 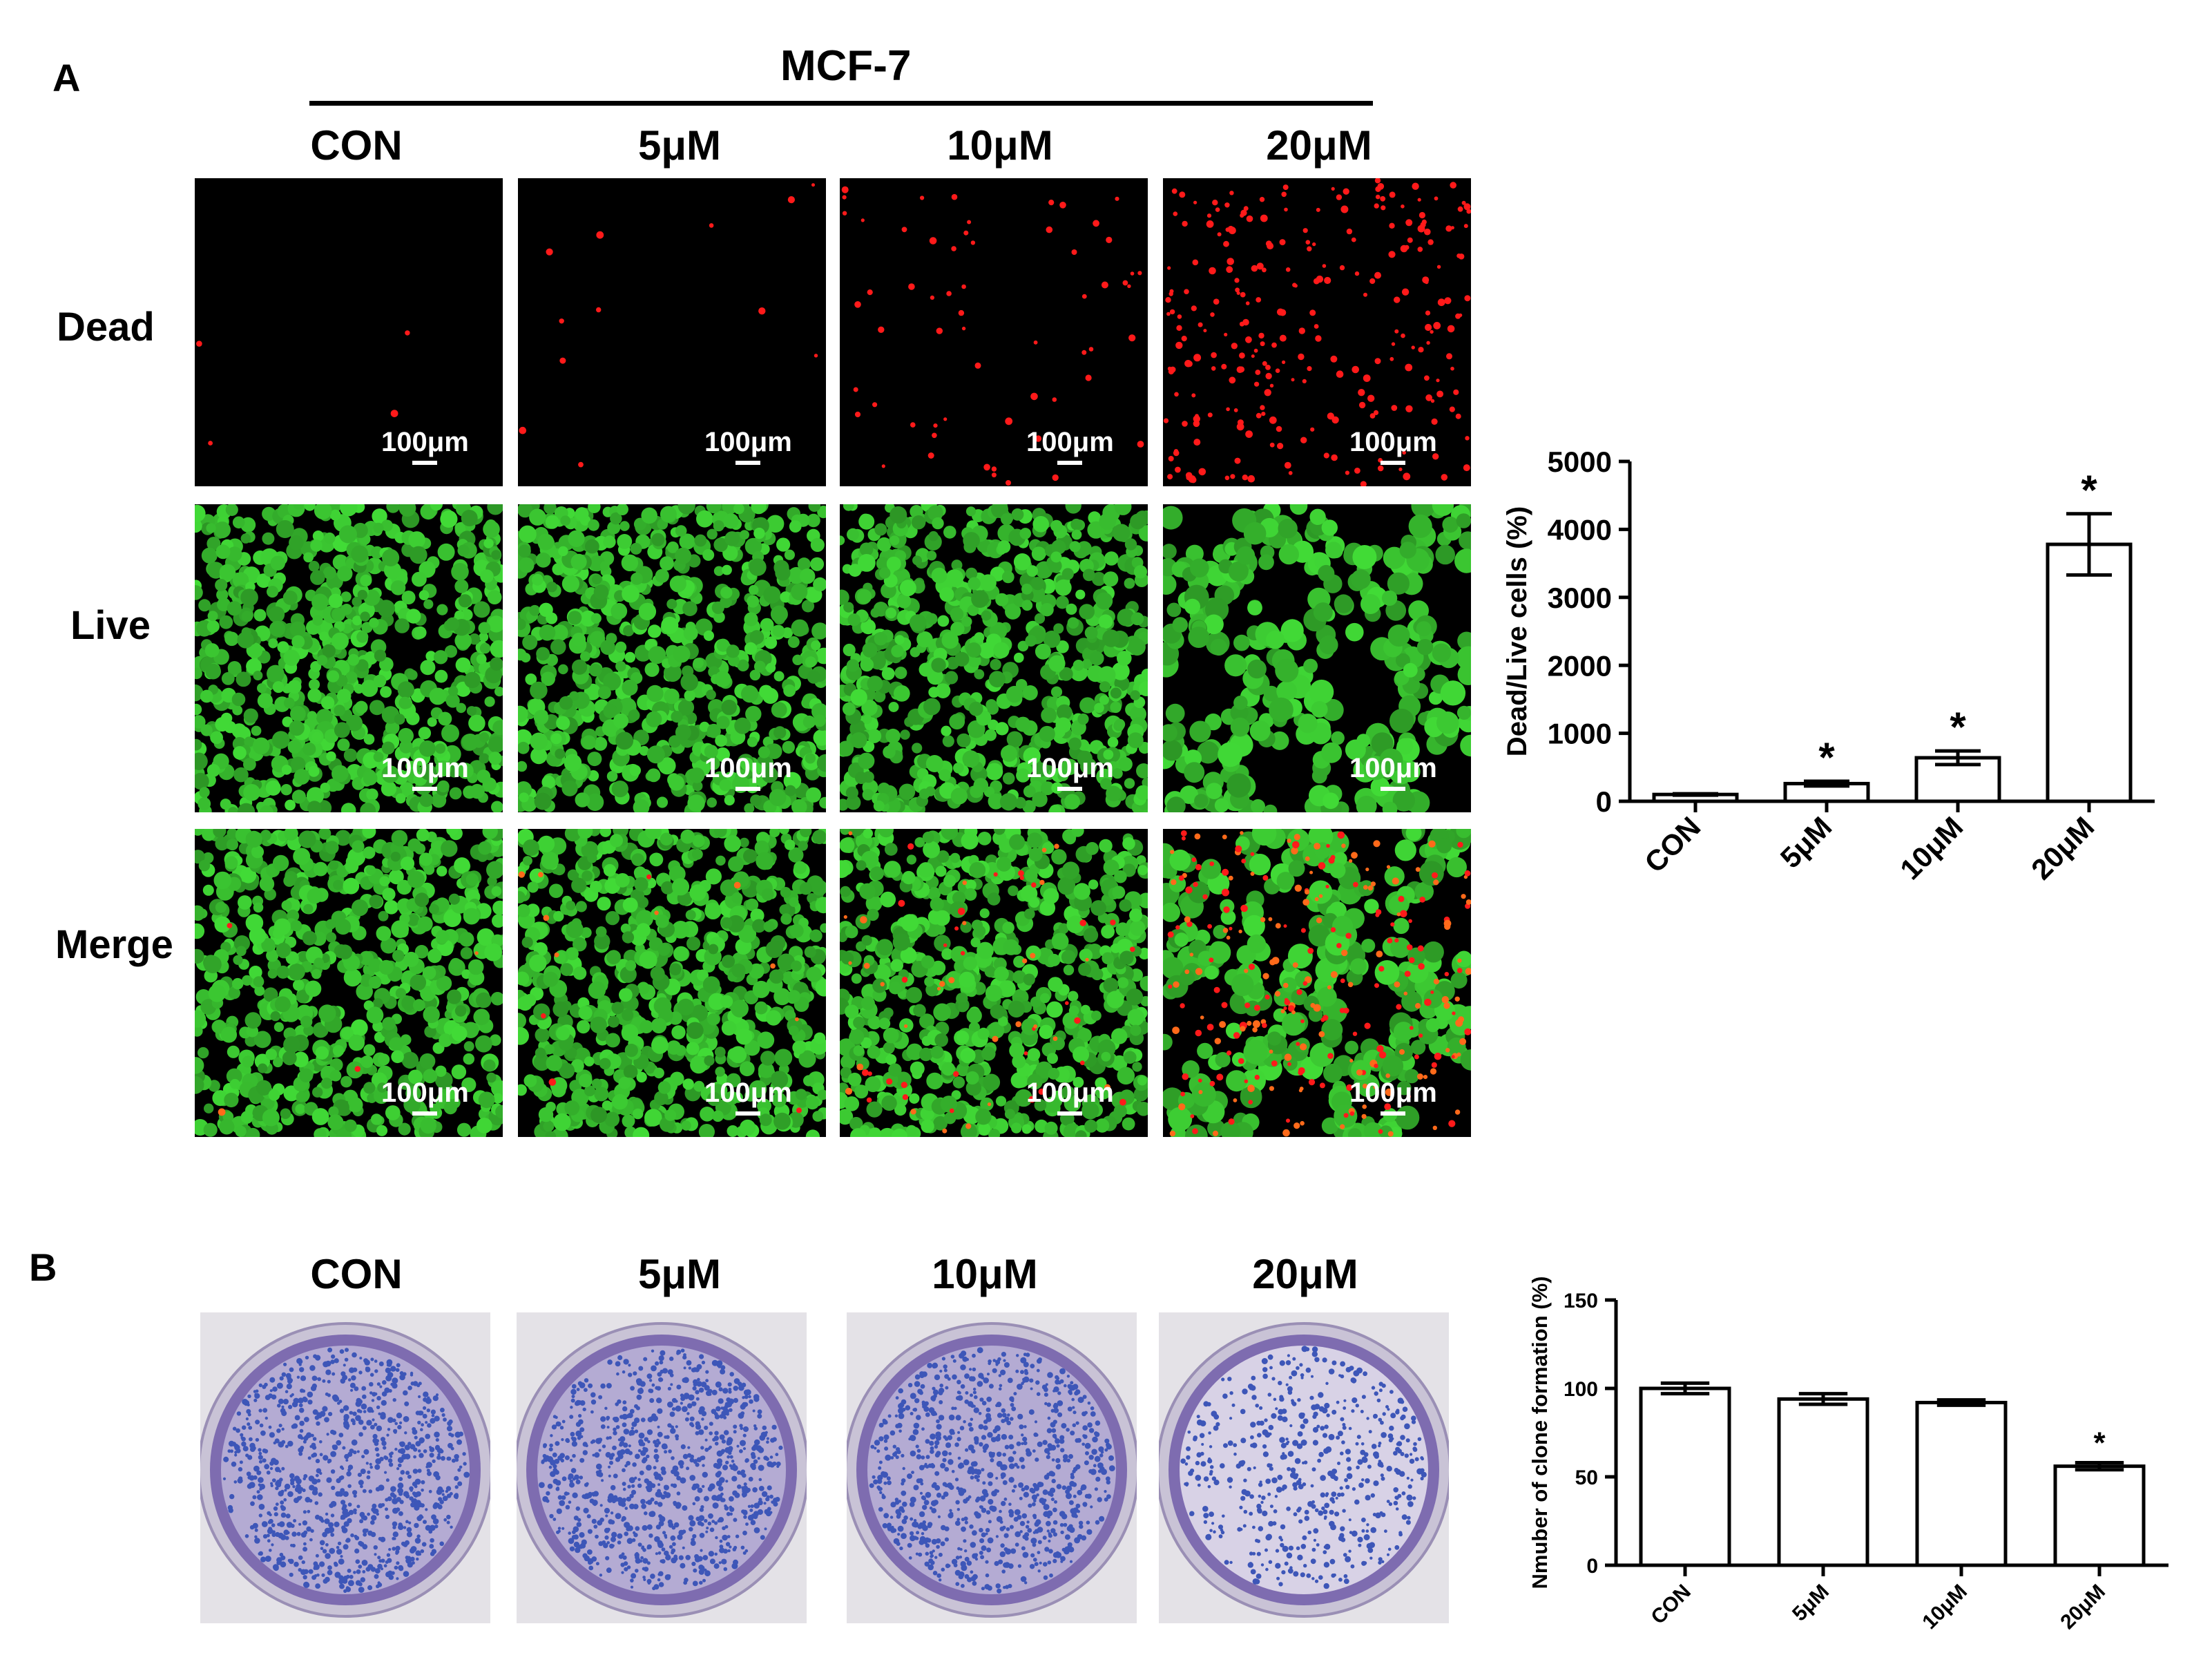 I want to click on colony-plate-20um, so click(x=1304, y=1467).